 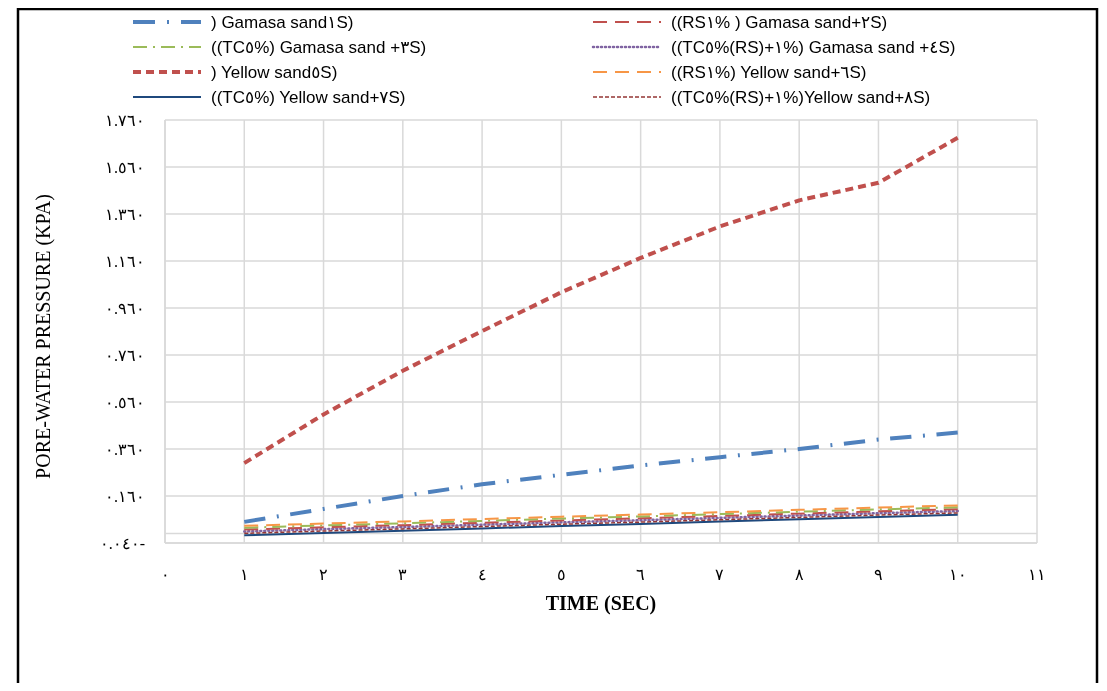 I want to click on x-tick-label: ٩, so click(x=878, y=574).